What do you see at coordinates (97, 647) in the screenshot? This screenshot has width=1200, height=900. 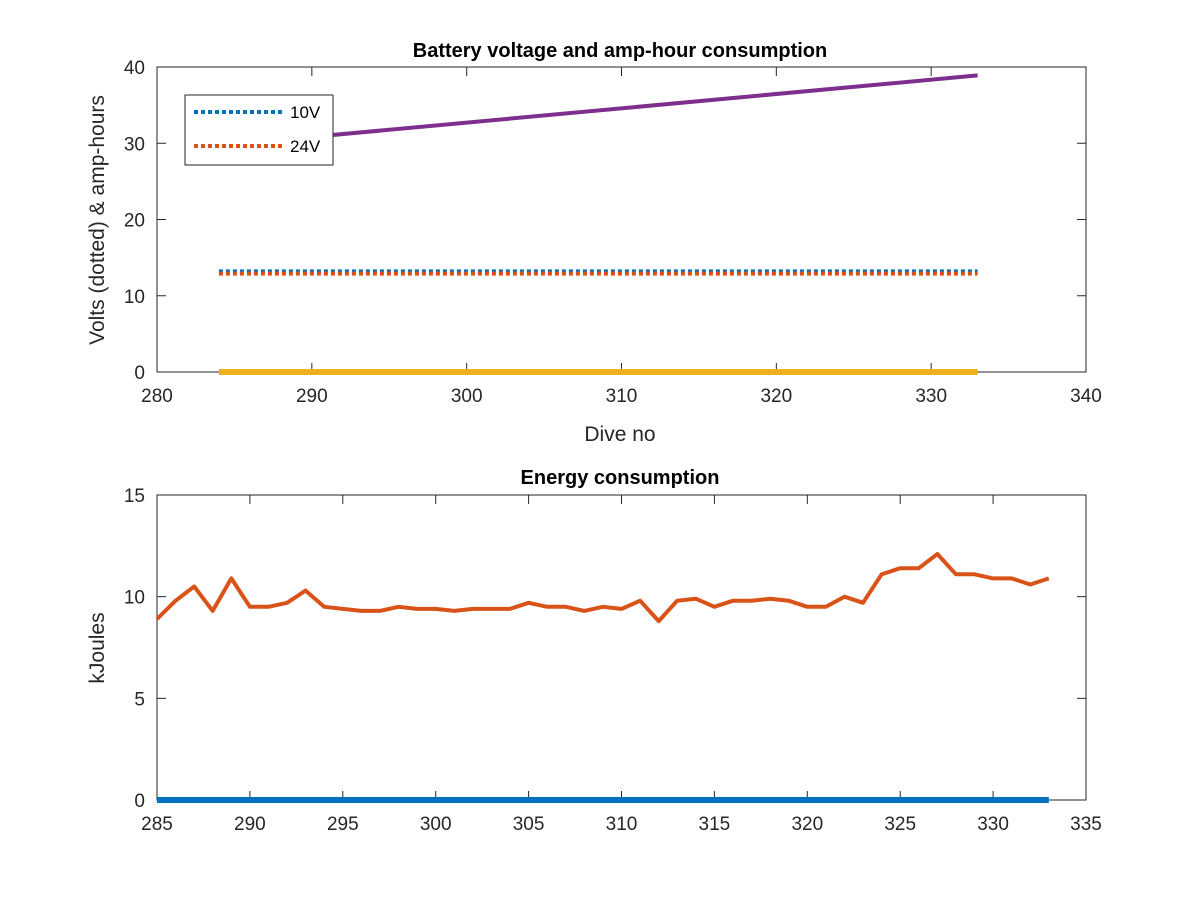 I see `energy-chart-y-axis-label: kJoules` at bounding box center [97, 647].